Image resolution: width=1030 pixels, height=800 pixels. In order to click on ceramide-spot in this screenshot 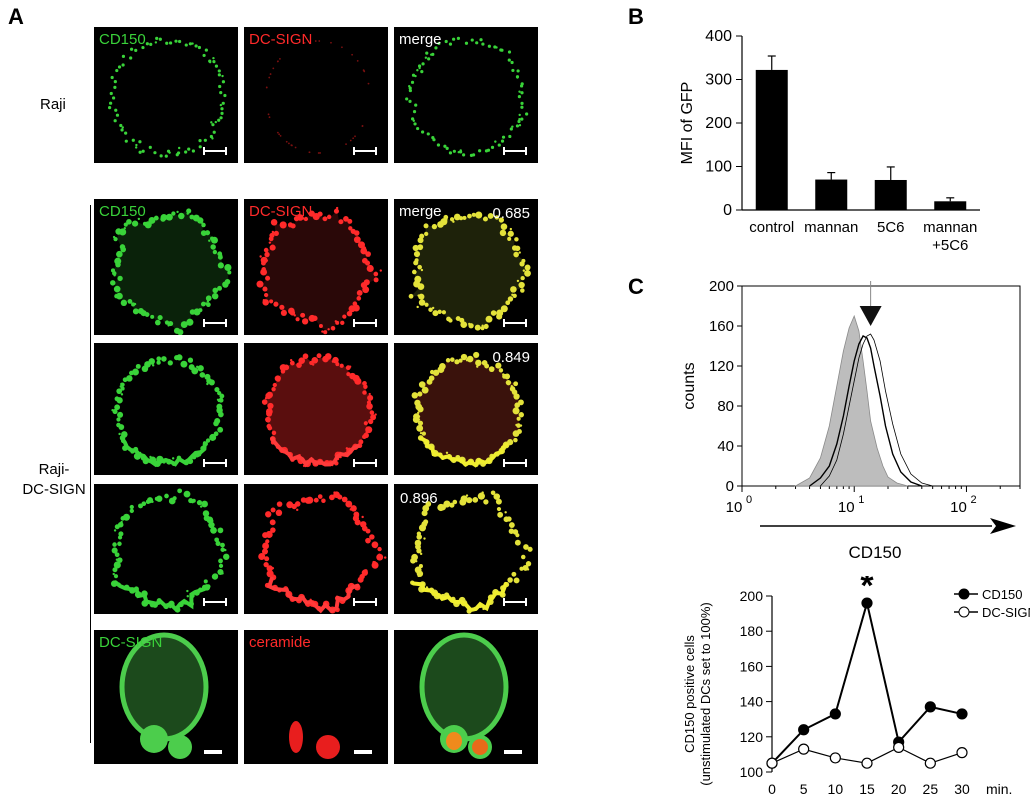, I will do `click(296, 737)`.